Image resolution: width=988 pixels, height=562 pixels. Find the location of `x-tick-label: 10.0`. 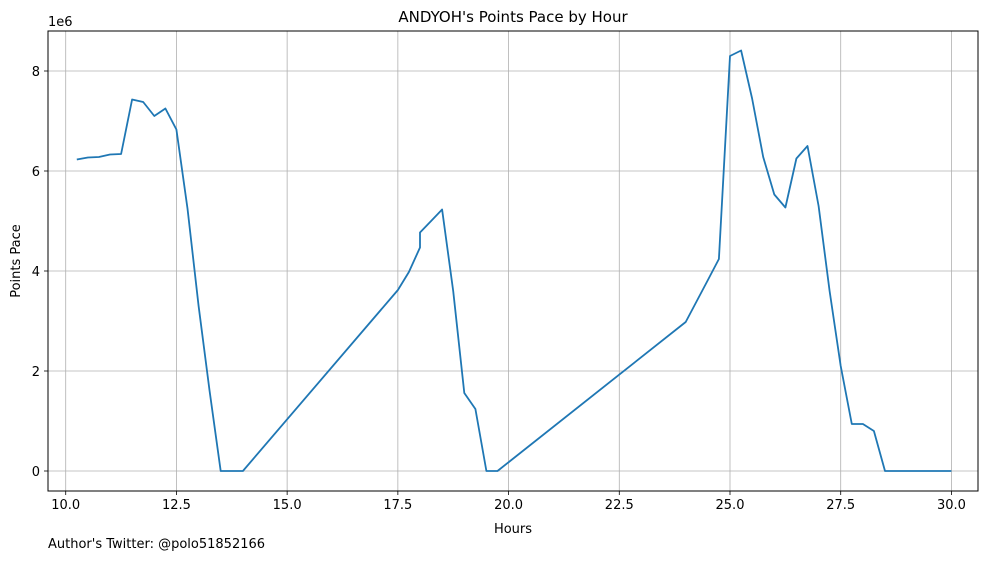

x-tick-label: 10.0 is located at coordinates (65, 505).